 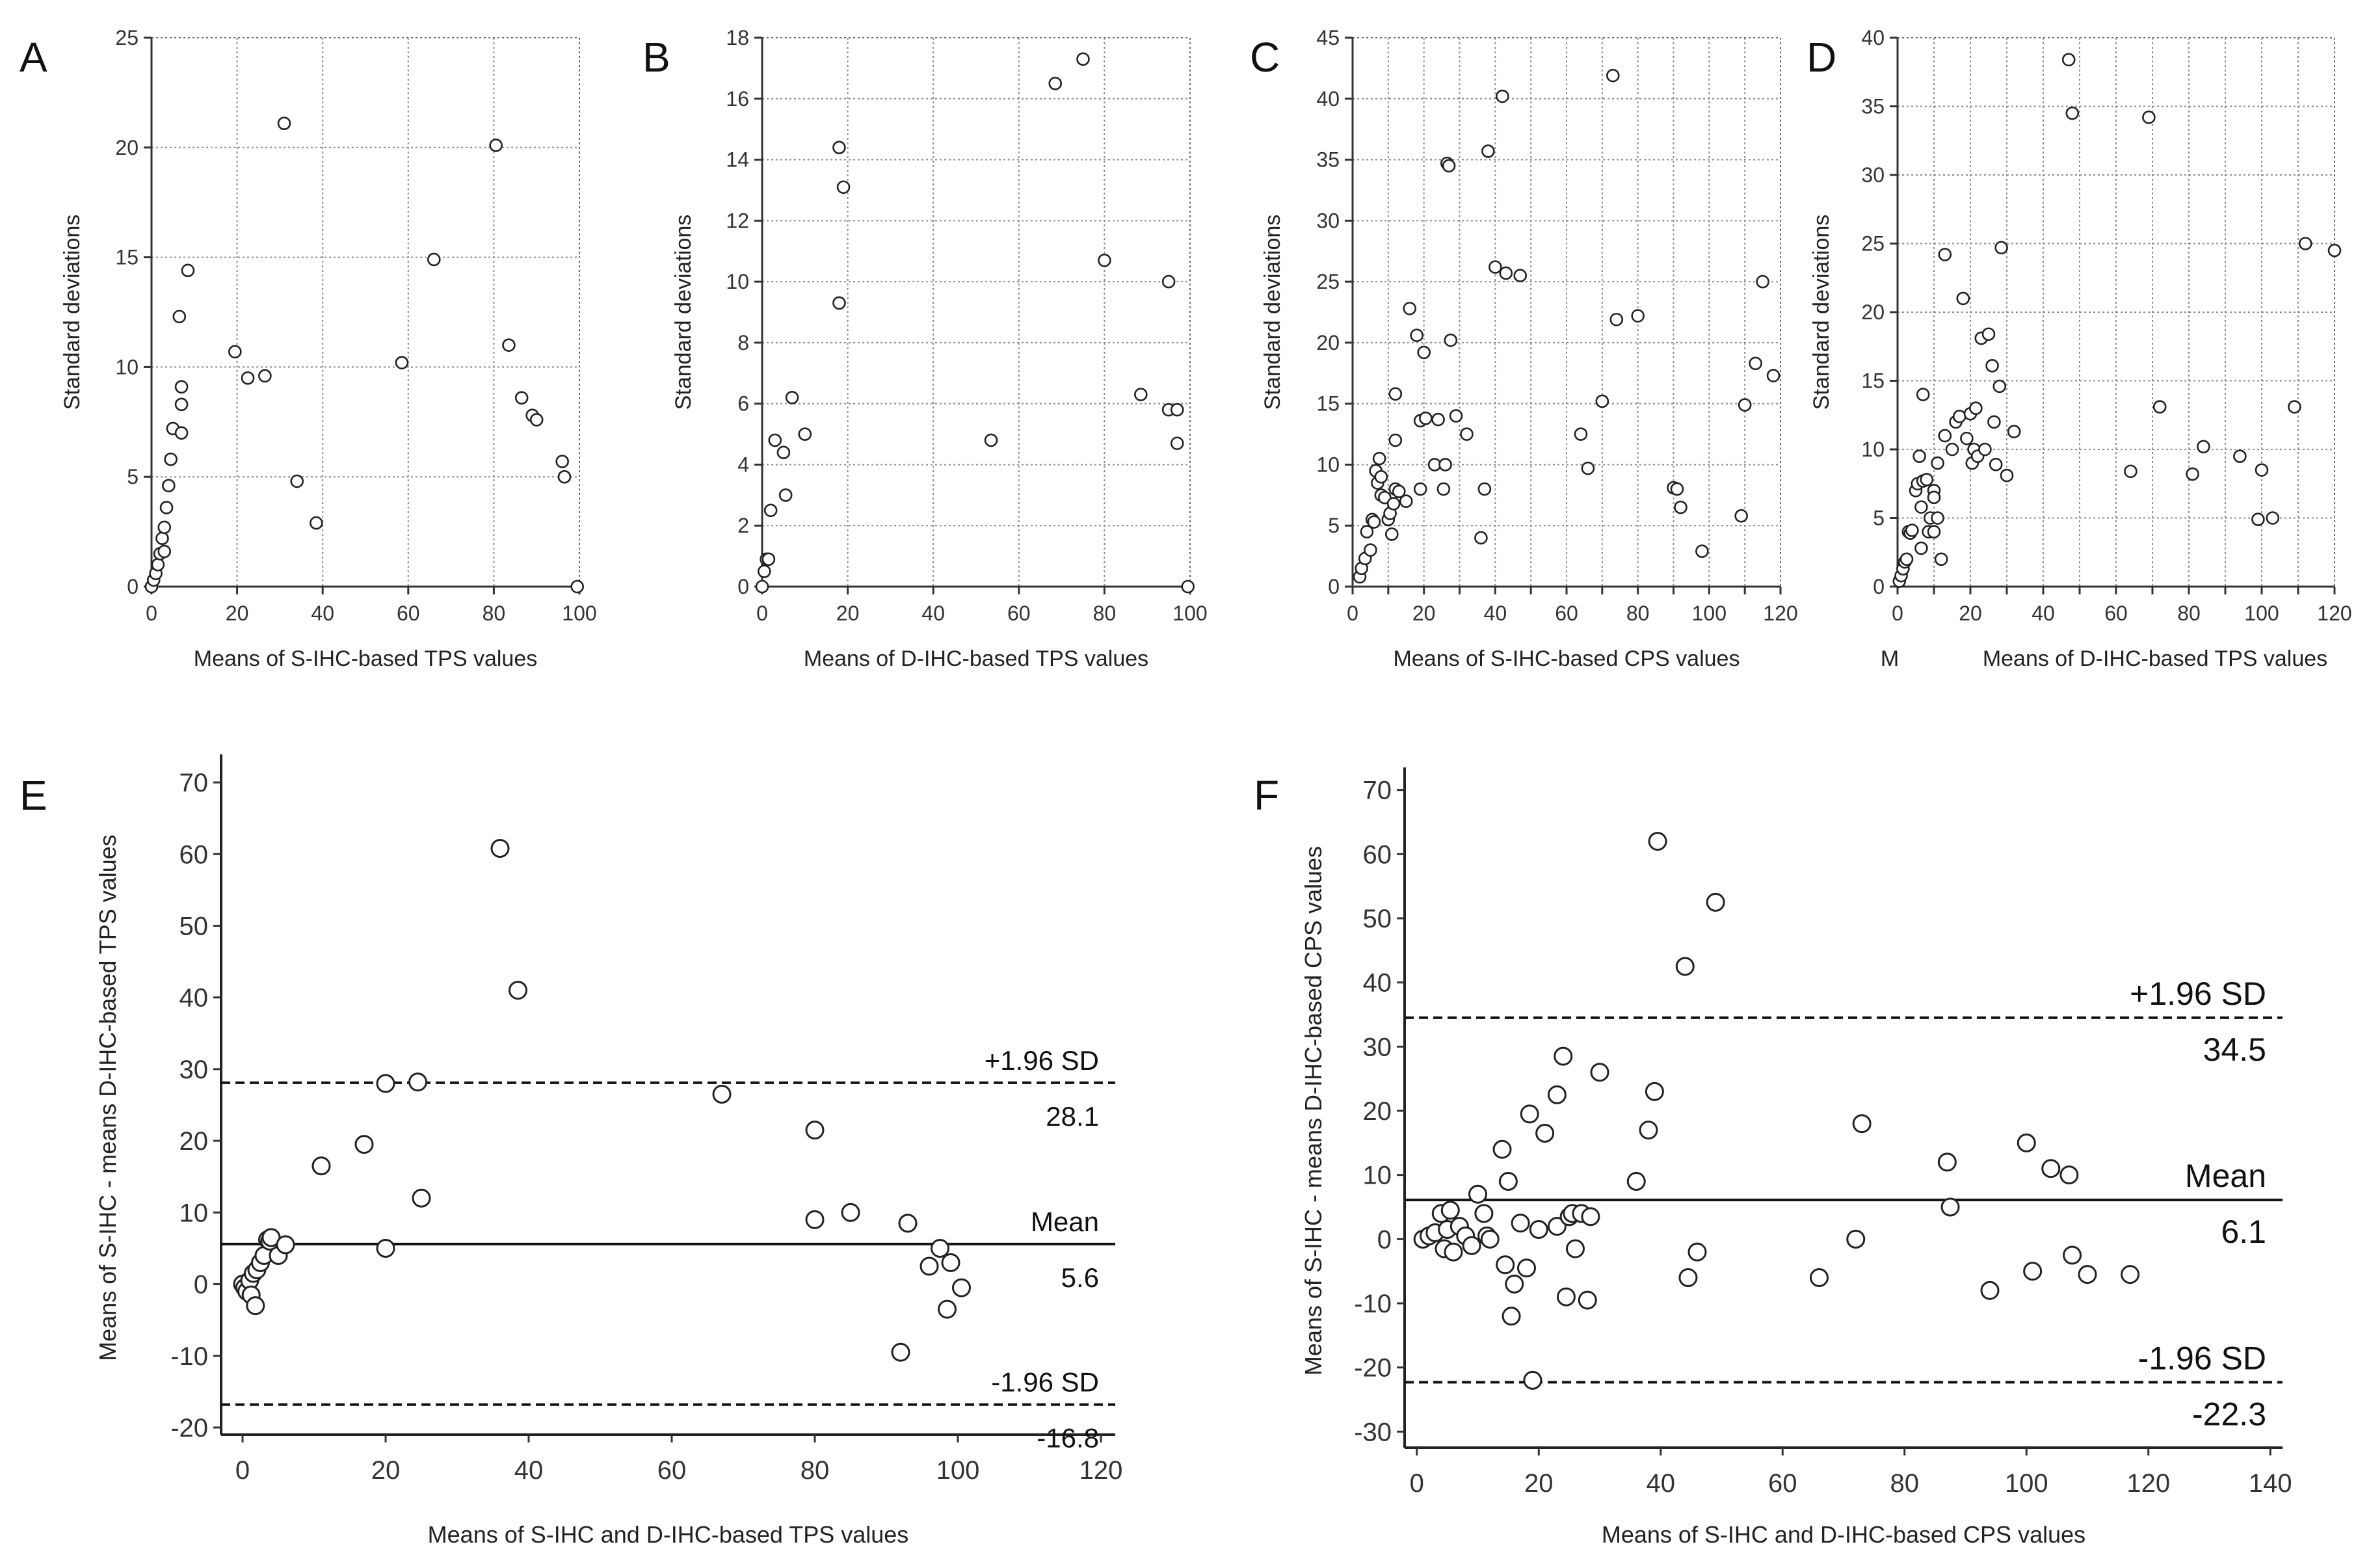 I want to click on x-axis-title: Means of S-IHC-based CPS values, so click(x=1567, y=658).